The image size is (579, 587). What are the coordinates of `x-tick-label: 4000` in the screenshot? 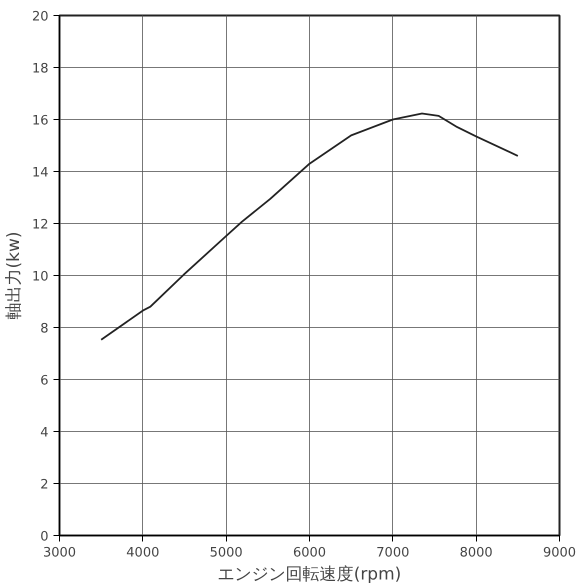 It's located at (143, 553).